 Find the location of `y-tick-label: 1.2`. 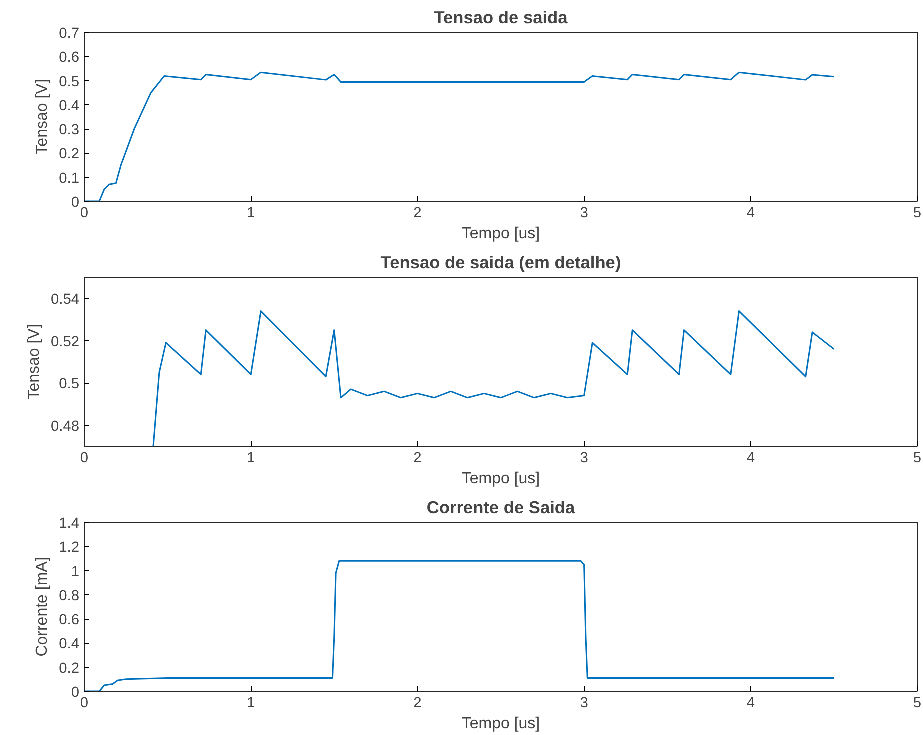

y-tick-label: 1.2 is located at coordinates (69, 548).